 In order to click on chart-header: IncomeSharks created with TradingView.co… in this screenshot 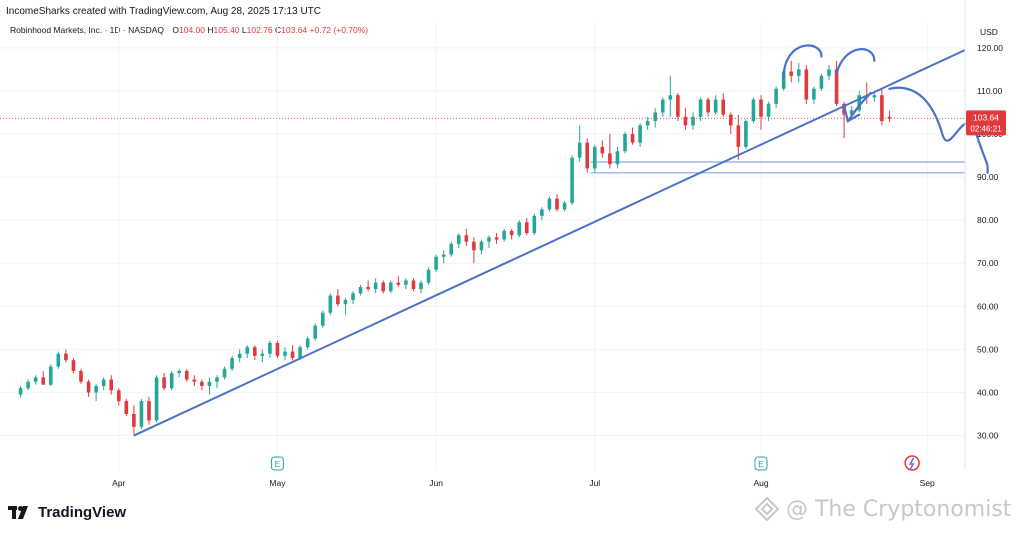, I will do `click(163, 11)`.